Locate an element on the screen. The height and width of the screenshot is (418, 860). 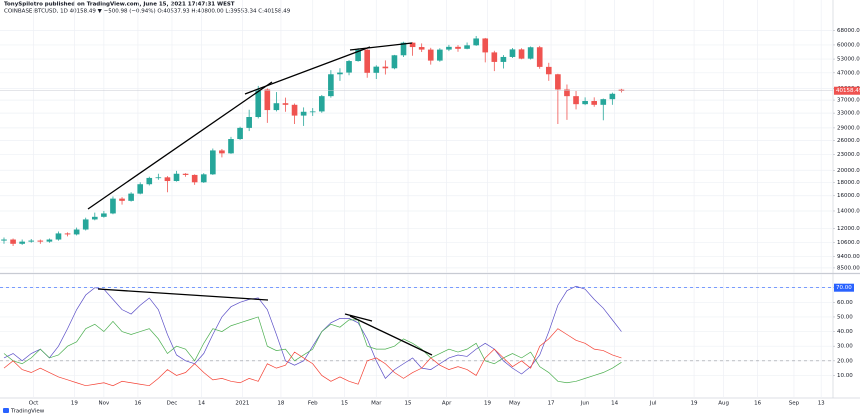
y-tick-label: 68000.00 is located at coordinates (848, 31).